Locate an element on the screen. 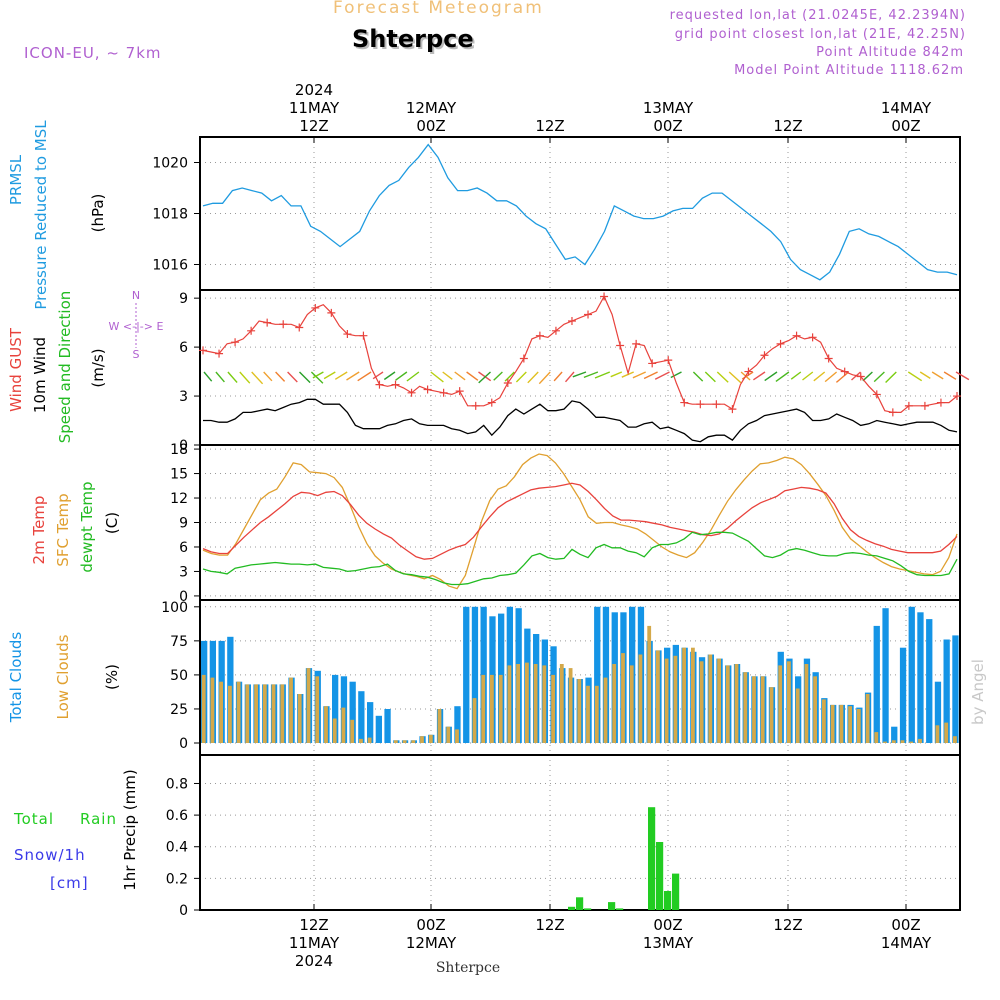 The image size is (1000, 1000). y-tick-label: 1018 is located at coordinates (170, 215).